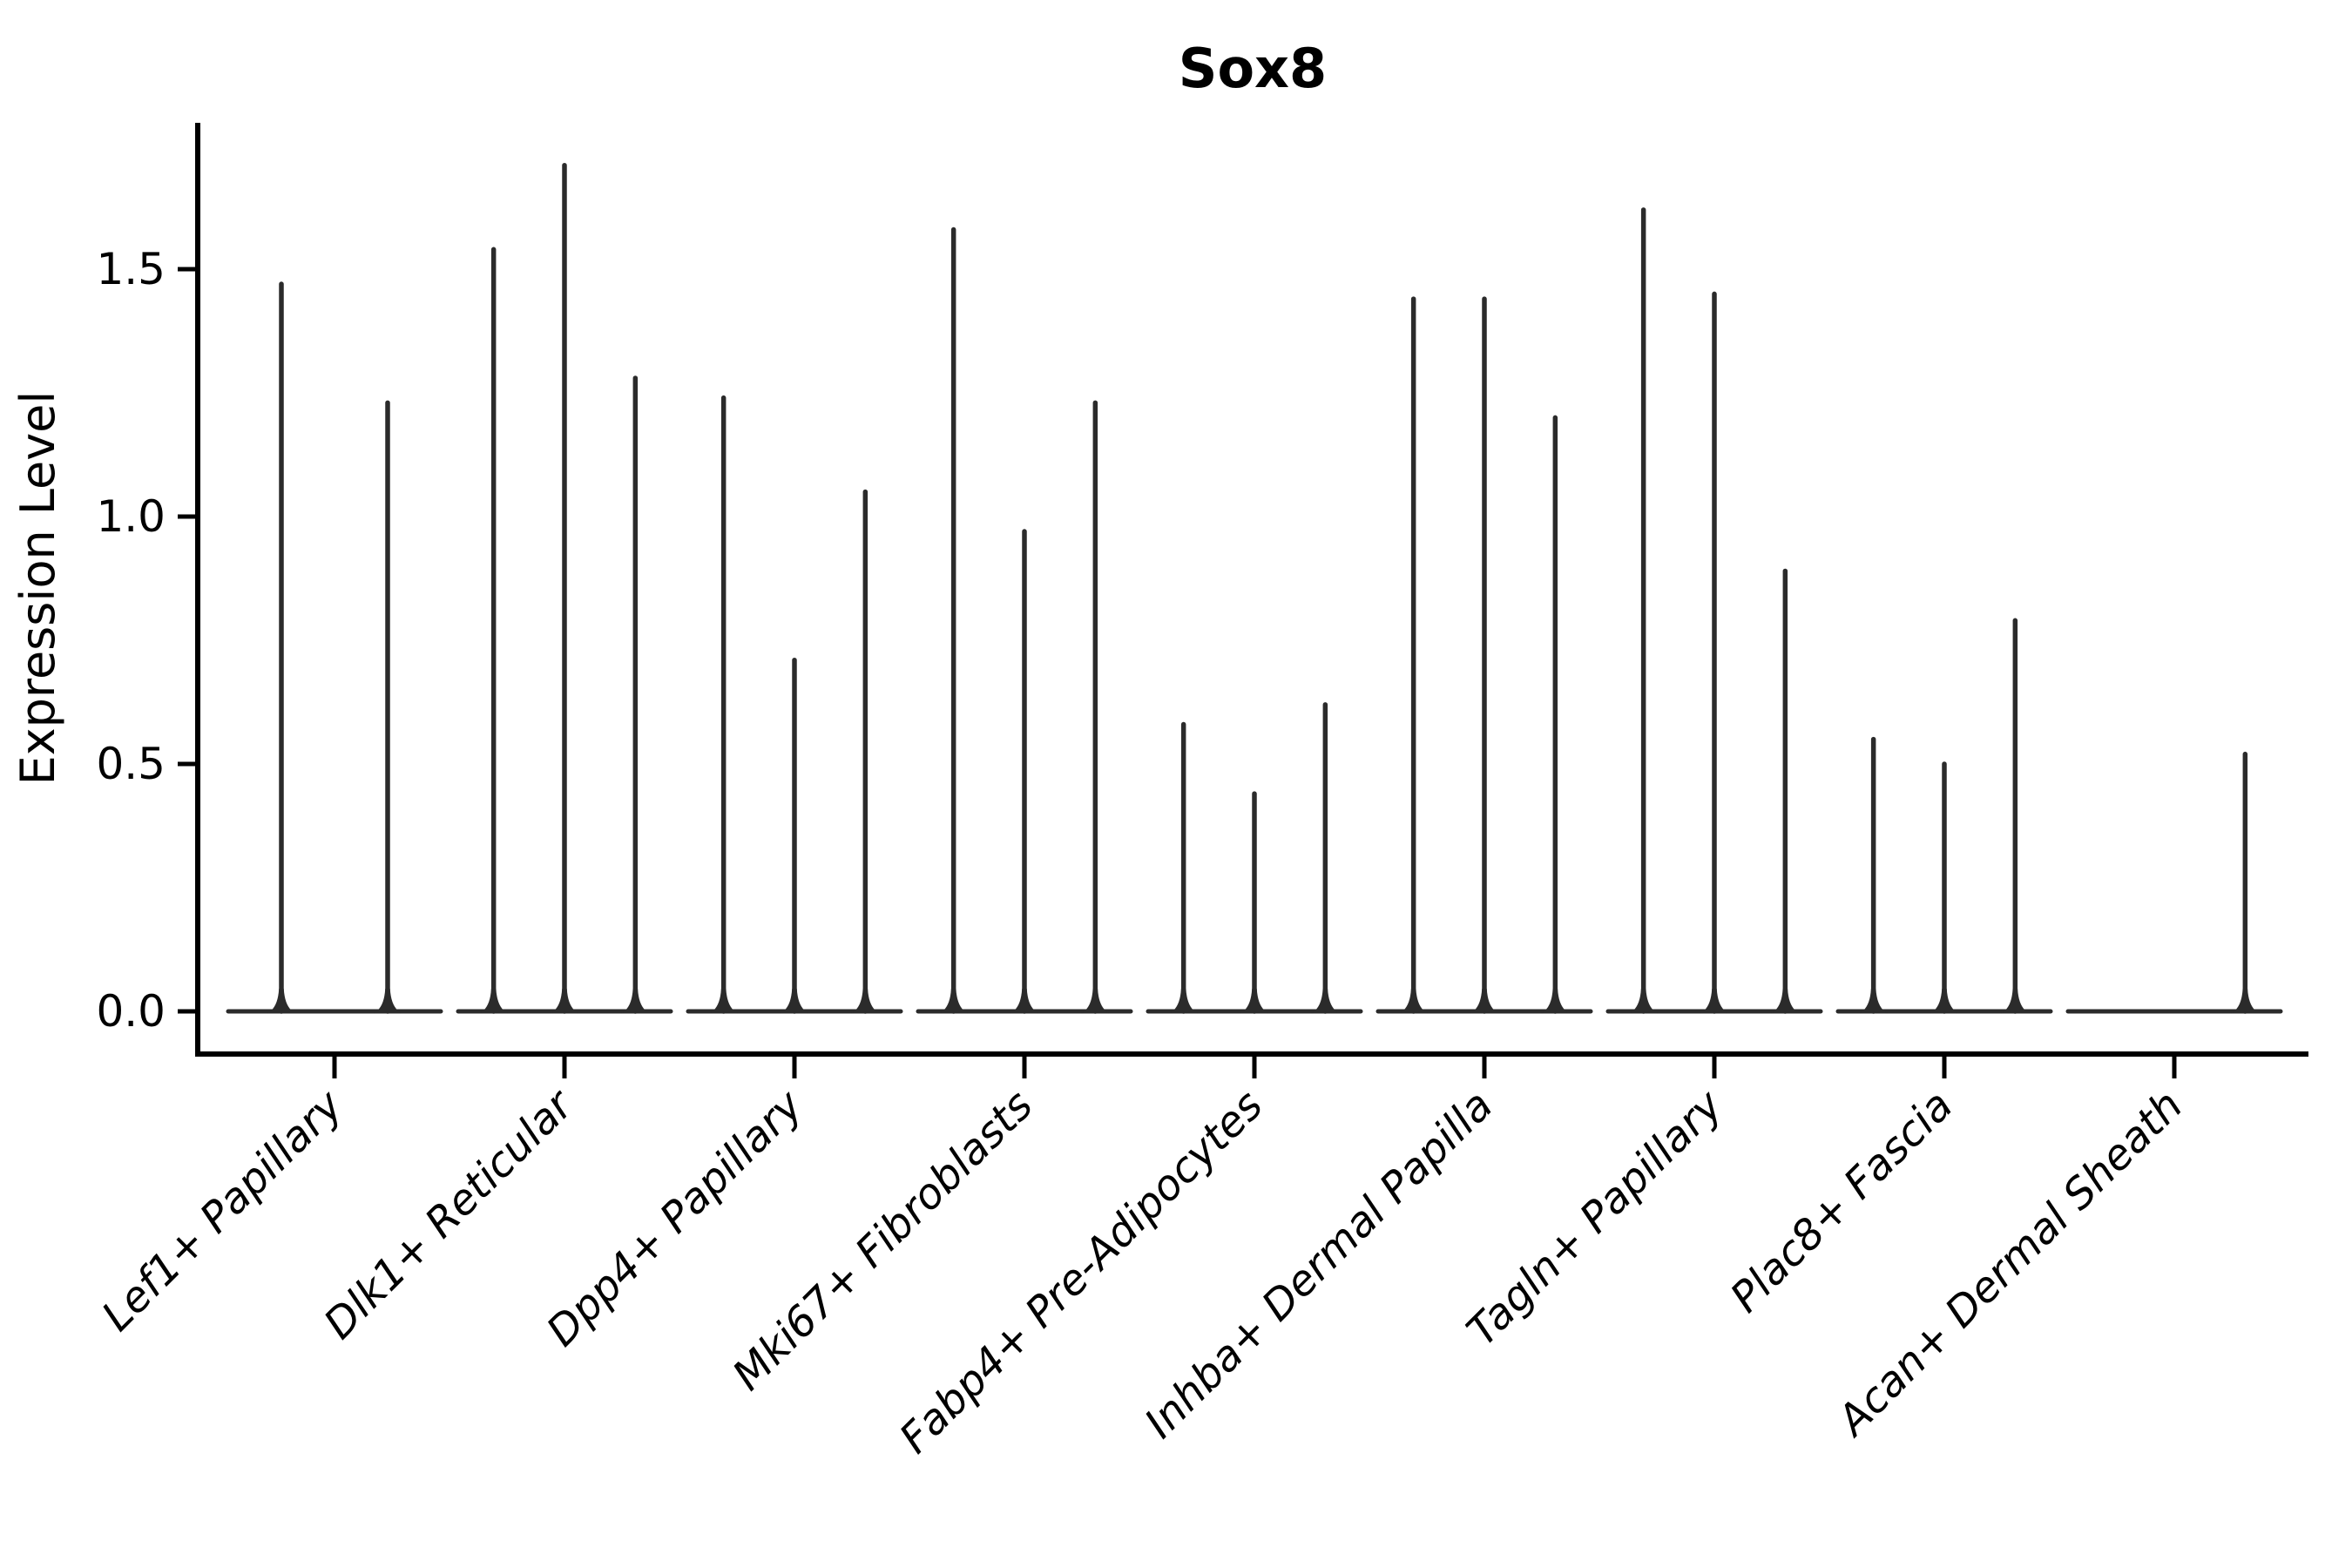 The height and width of the screenshot is (1568, 2352). What do you see at coordinates (1595, 1217) in the screenshot?
I see `x-tick-label: Tagln+ Papillary` at bounding box center [1595, 1217].